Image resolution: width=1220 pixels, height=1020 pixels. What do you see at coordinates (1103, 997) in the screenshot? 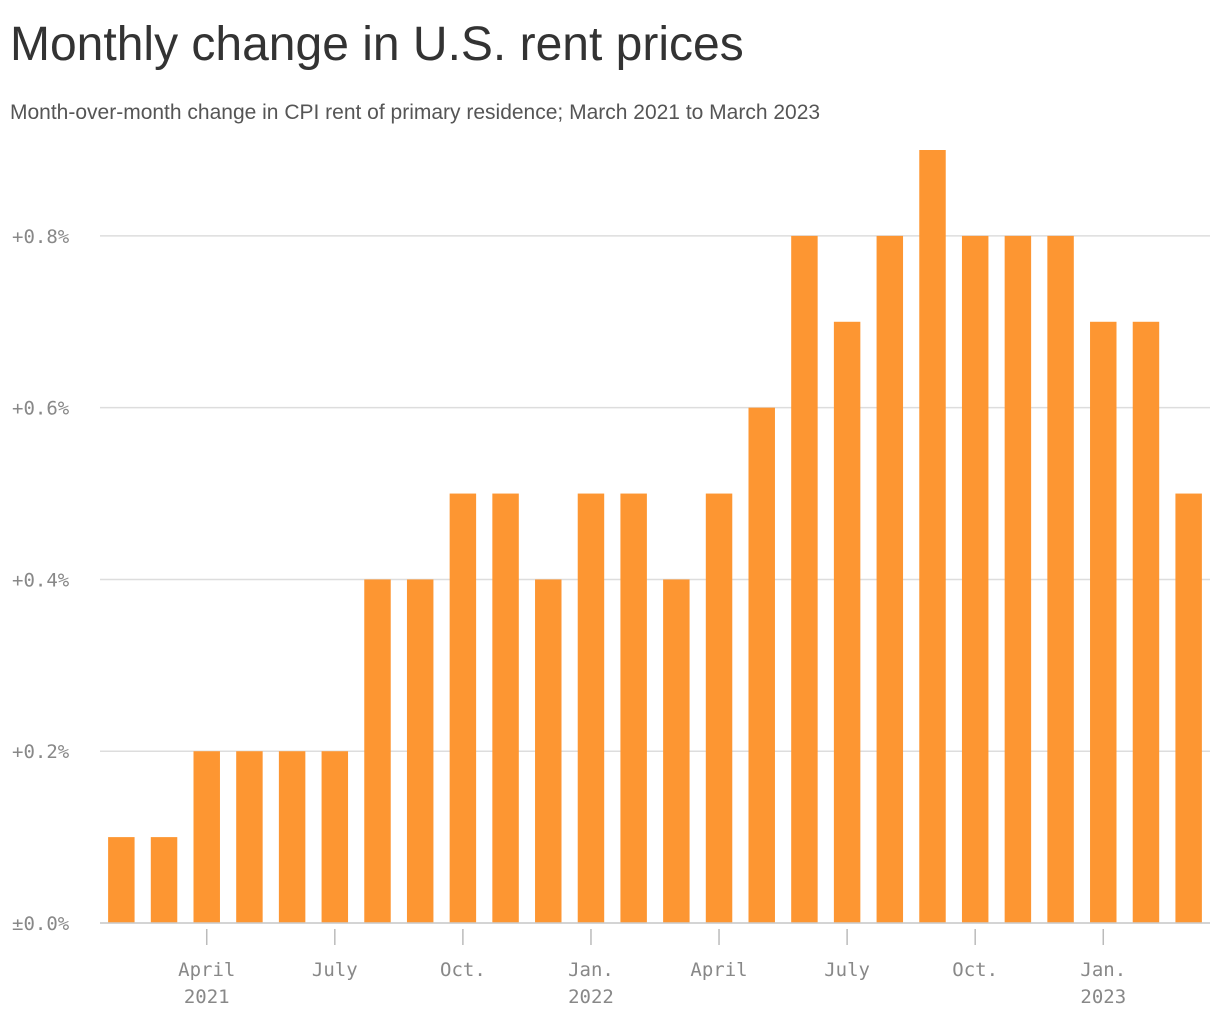
I see `x-tick-label: 2023` at bounding box center [1103, 997].